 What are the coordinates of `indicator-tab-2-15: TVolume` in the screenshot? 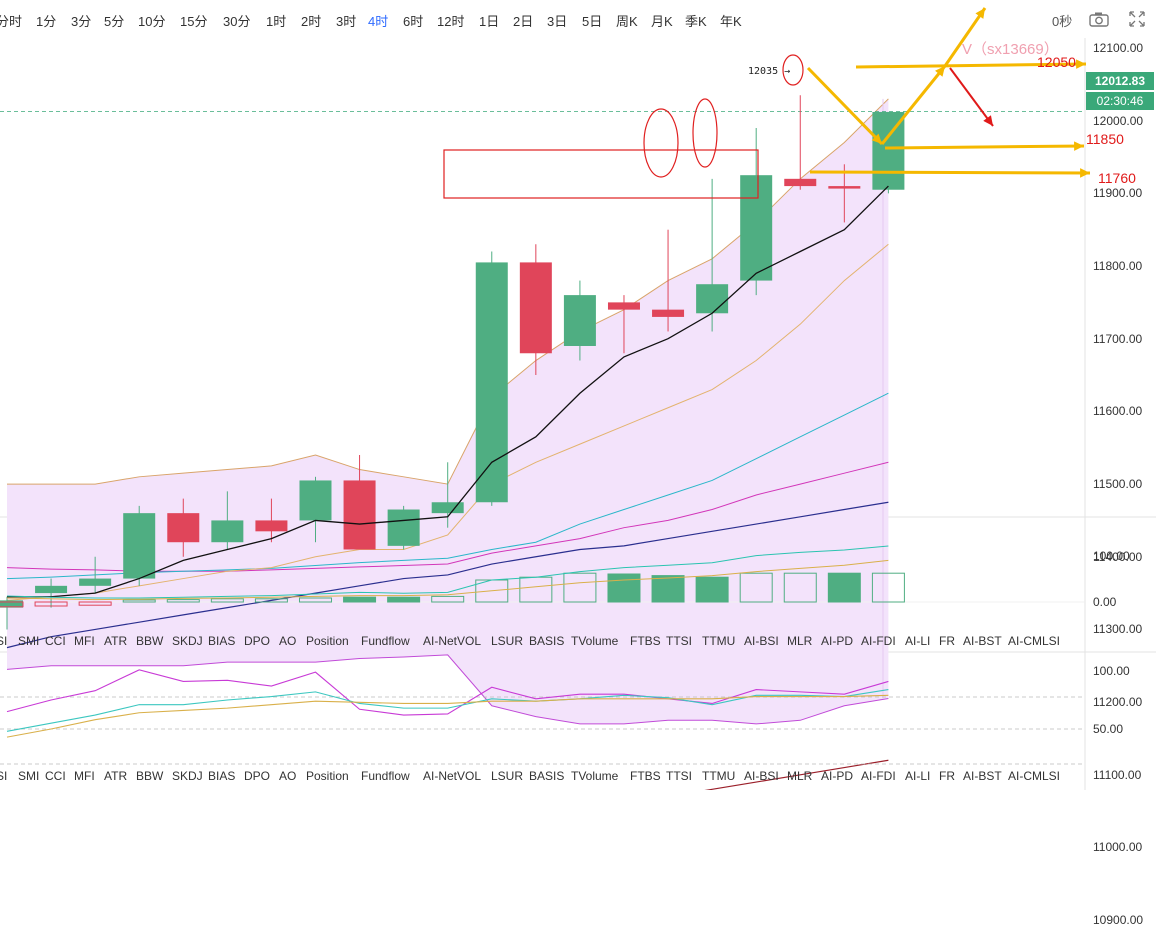 It's located at (595, 776).